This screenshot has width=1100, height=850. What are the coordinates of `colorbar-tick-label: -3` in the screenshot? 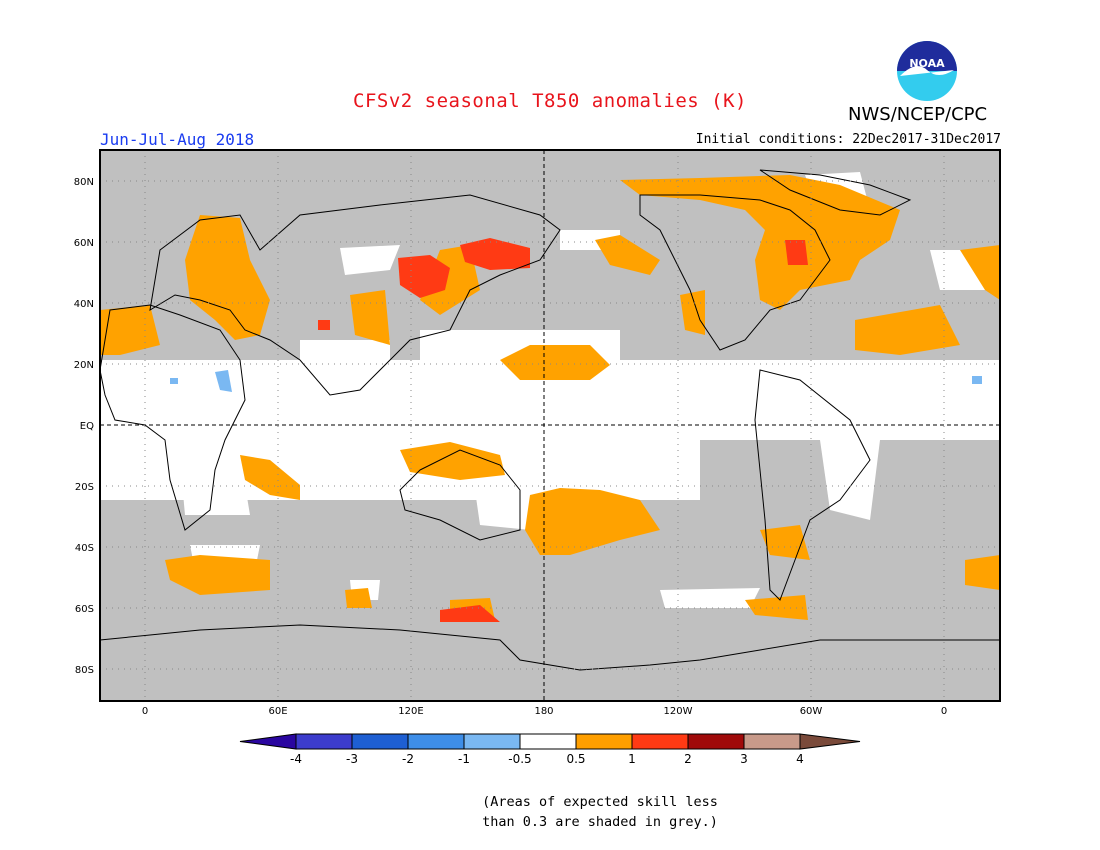 It's located at (352, 759).